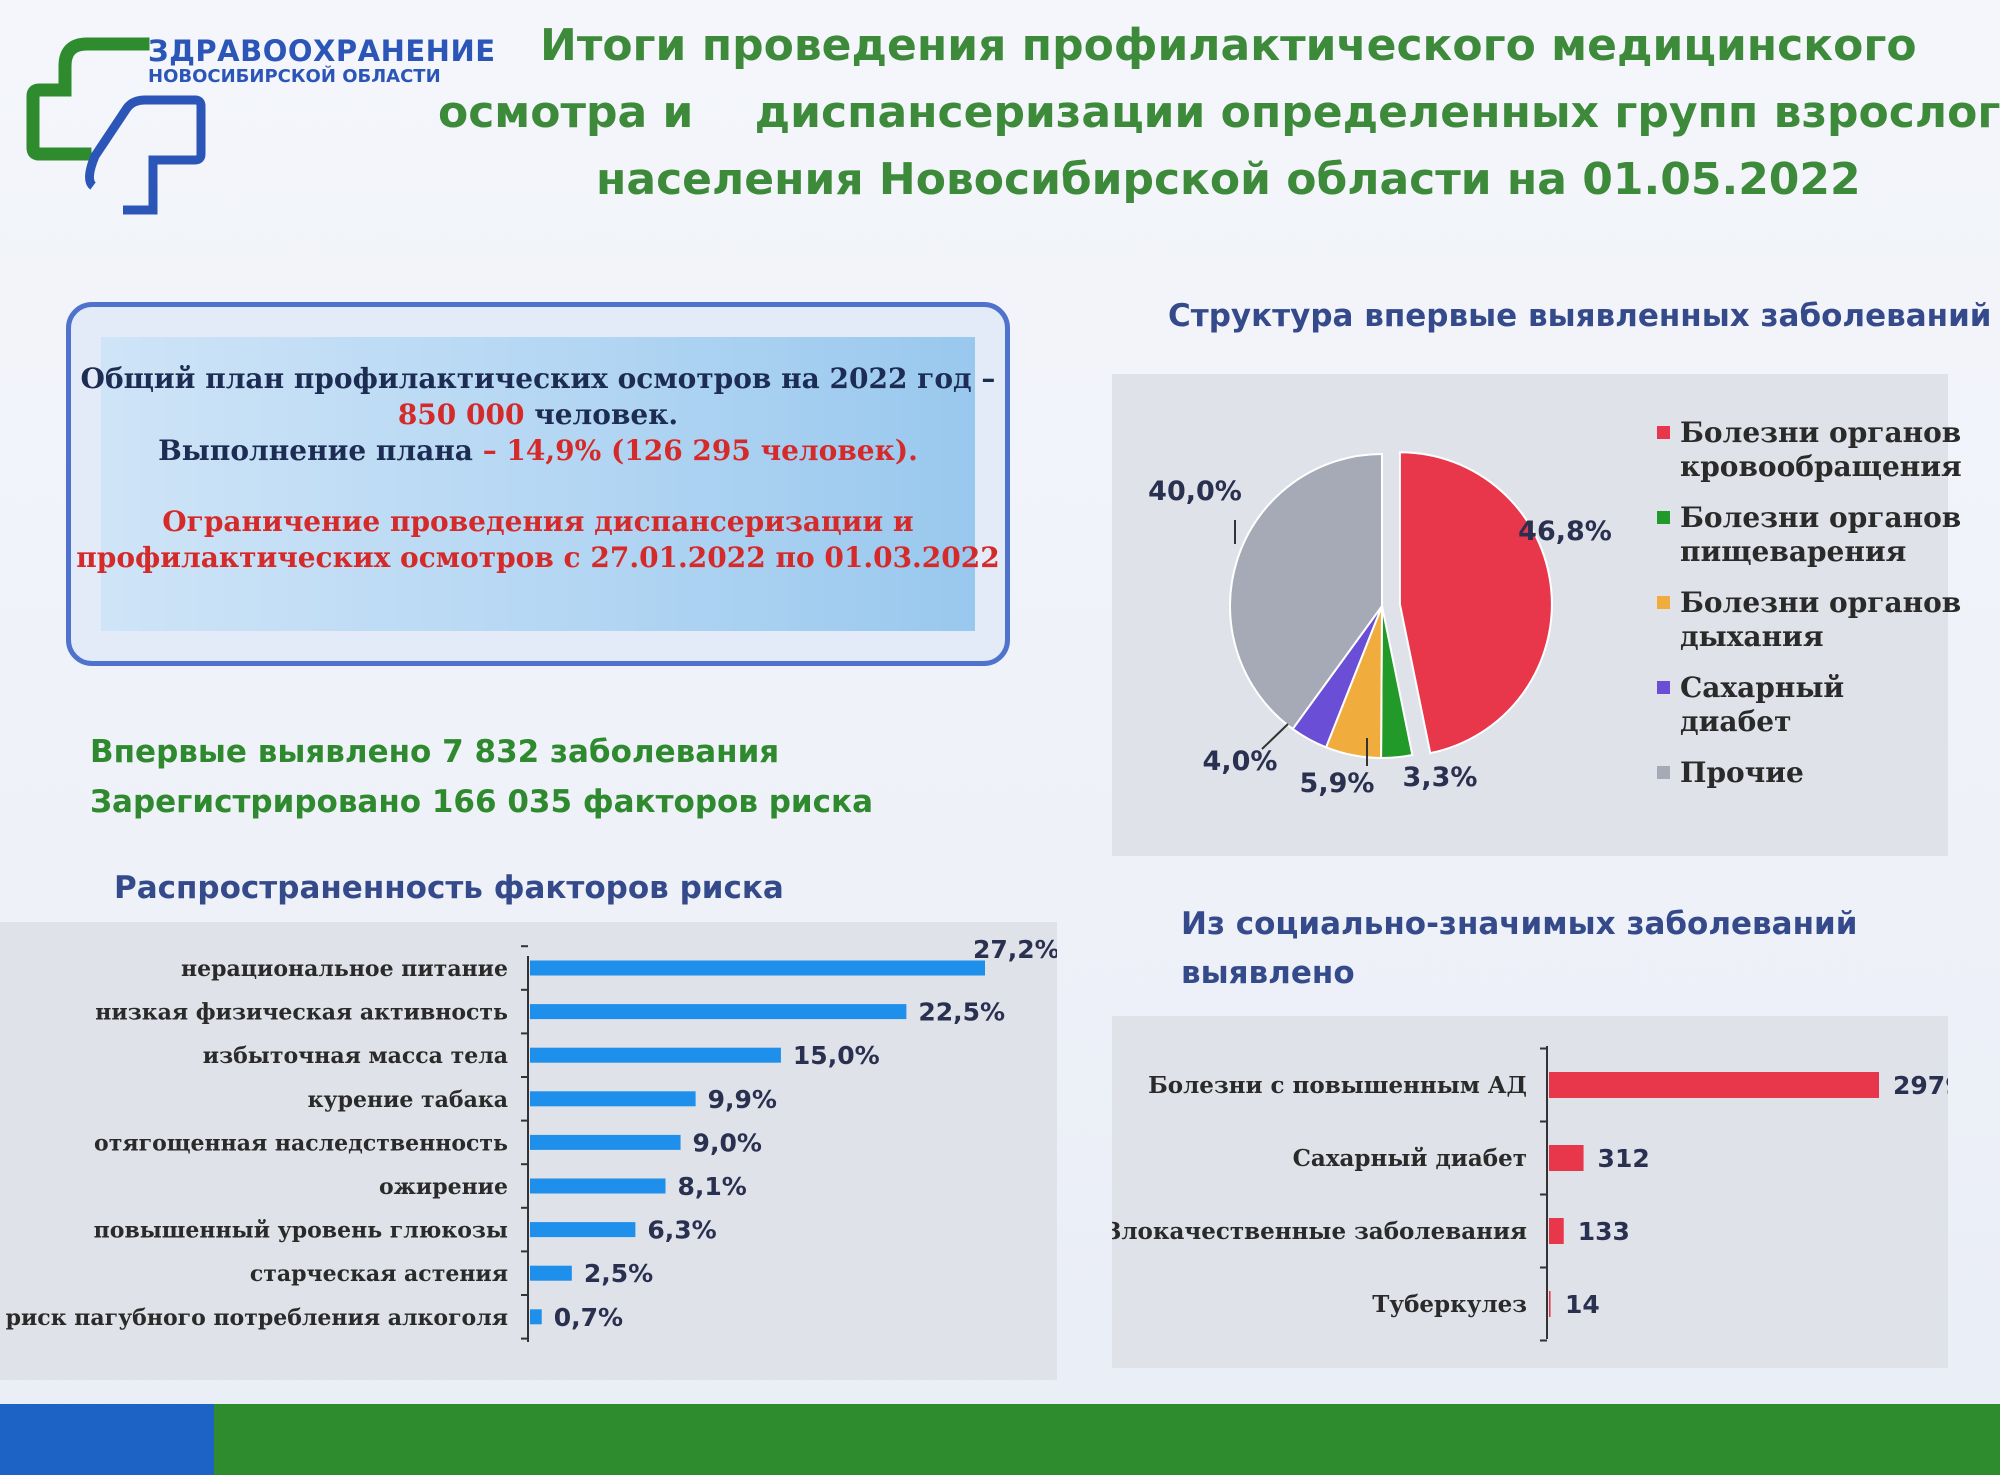  Describe the element at coordinates (1337, 1085) in the screenshot. I see `social-category-label: Болезни с повышенным АД` at that location.